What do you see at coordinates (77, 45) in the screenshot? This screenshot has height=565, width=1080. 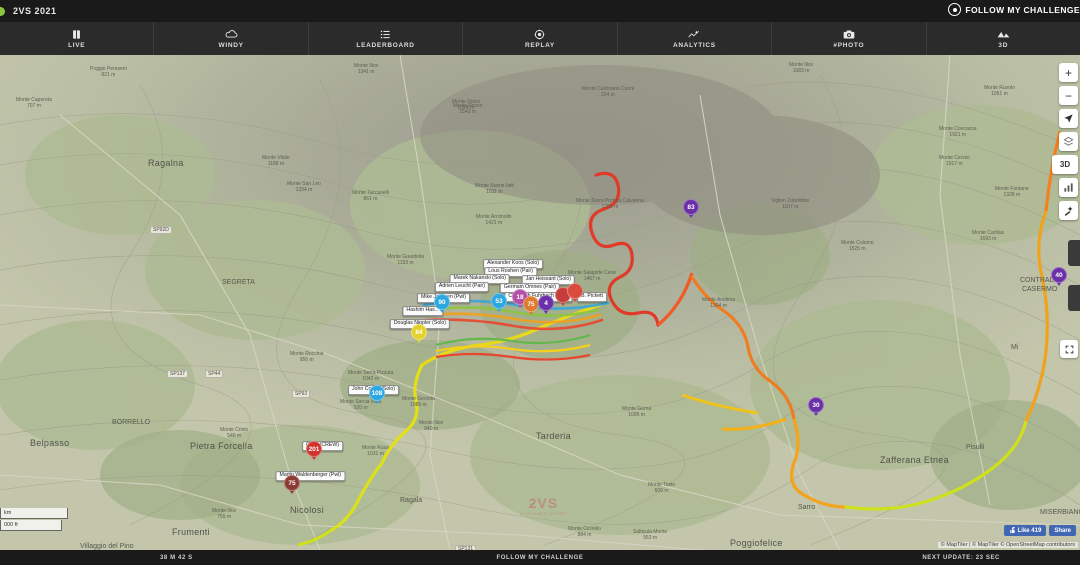 I see `nav-label-live: LIVE` at bounding box center [77, 45].